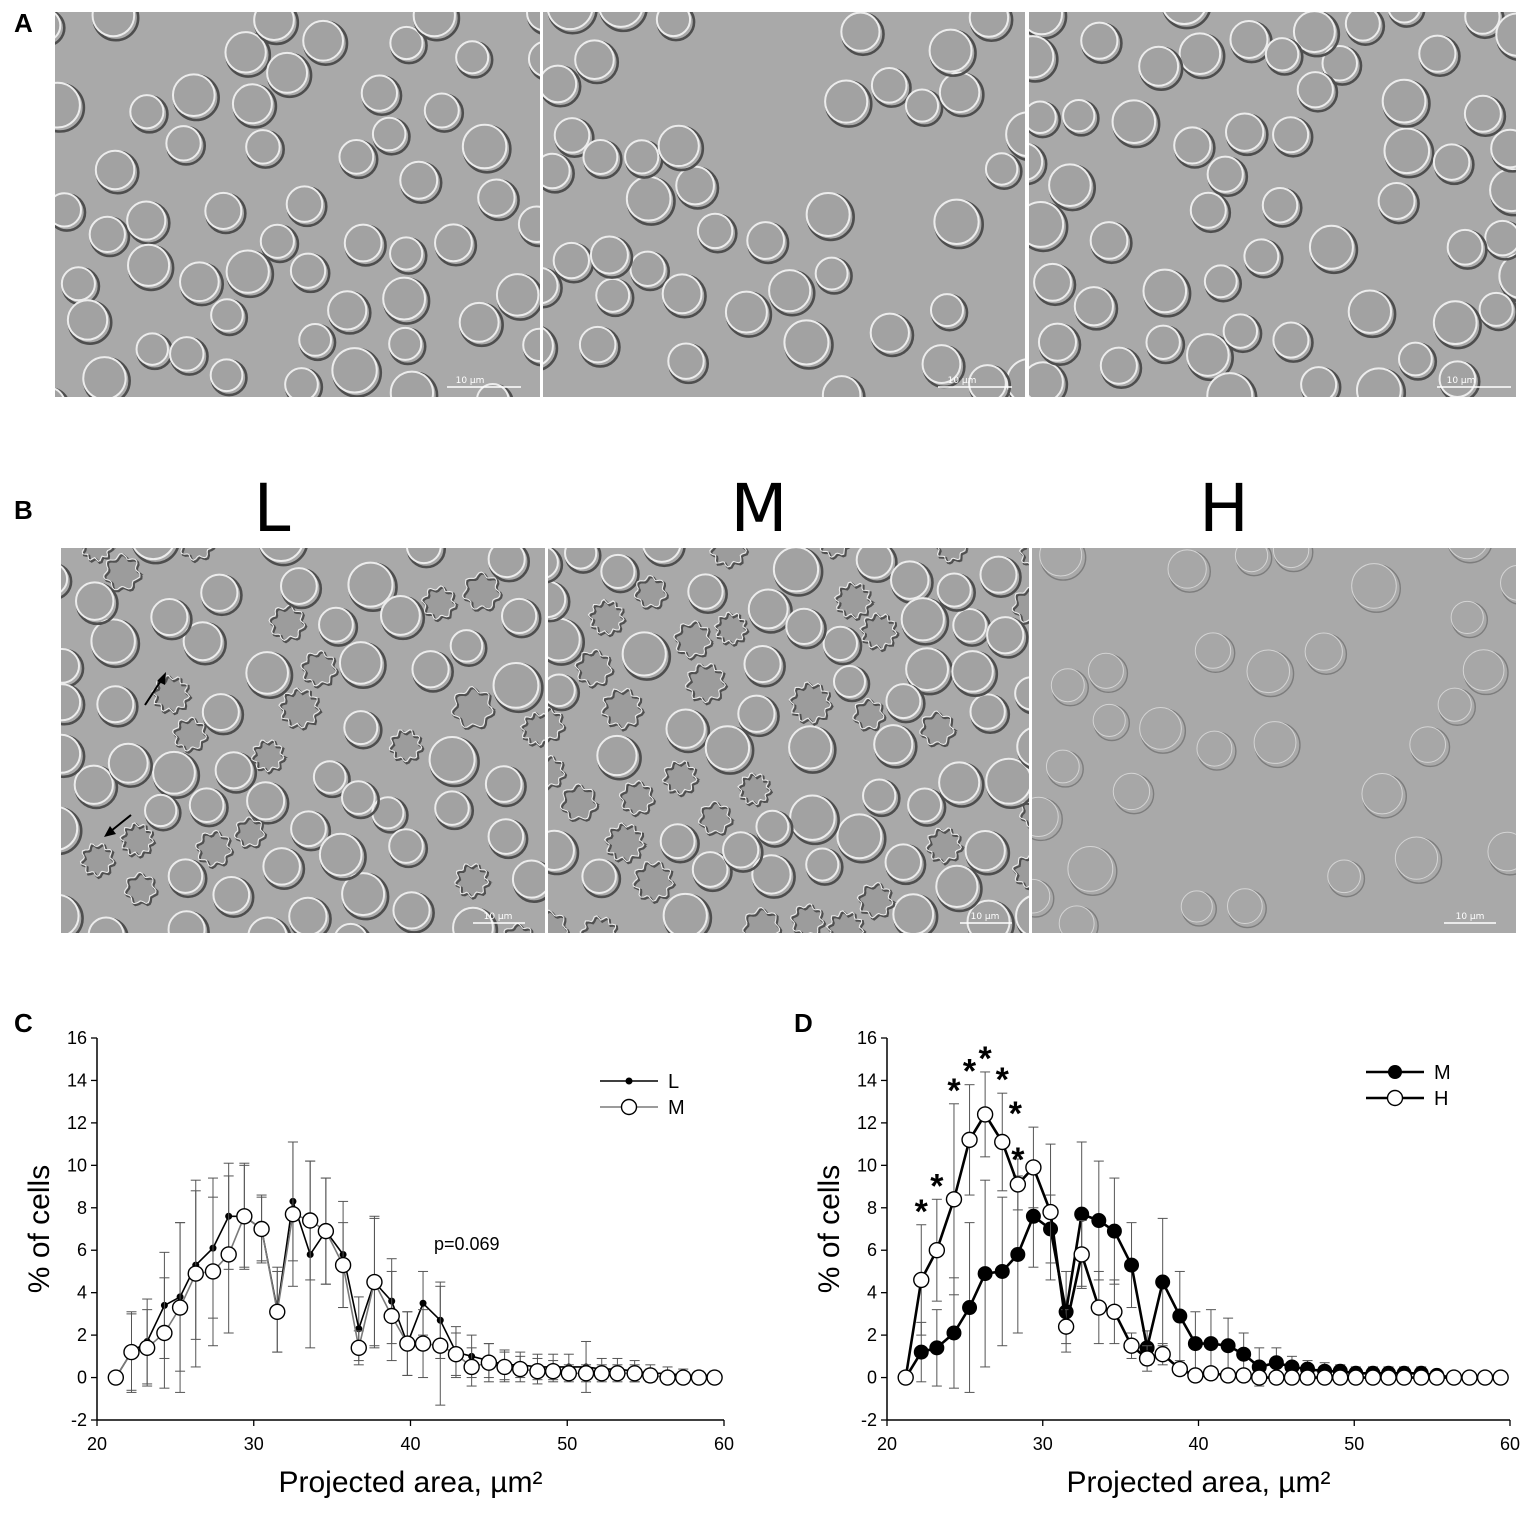 The height and width of the screenshot is (1520, 1536). What do you see at coordinates (867, 1123) in the screenshot?
I see `chart-d-y-tick-label: 12` at bounding box center [867, 1123].